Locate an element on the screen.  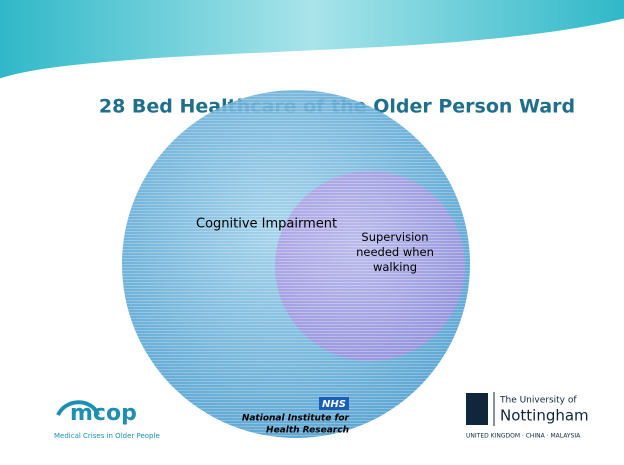
node-label: Supervision needed when walking is located at coordinates (395, 252).